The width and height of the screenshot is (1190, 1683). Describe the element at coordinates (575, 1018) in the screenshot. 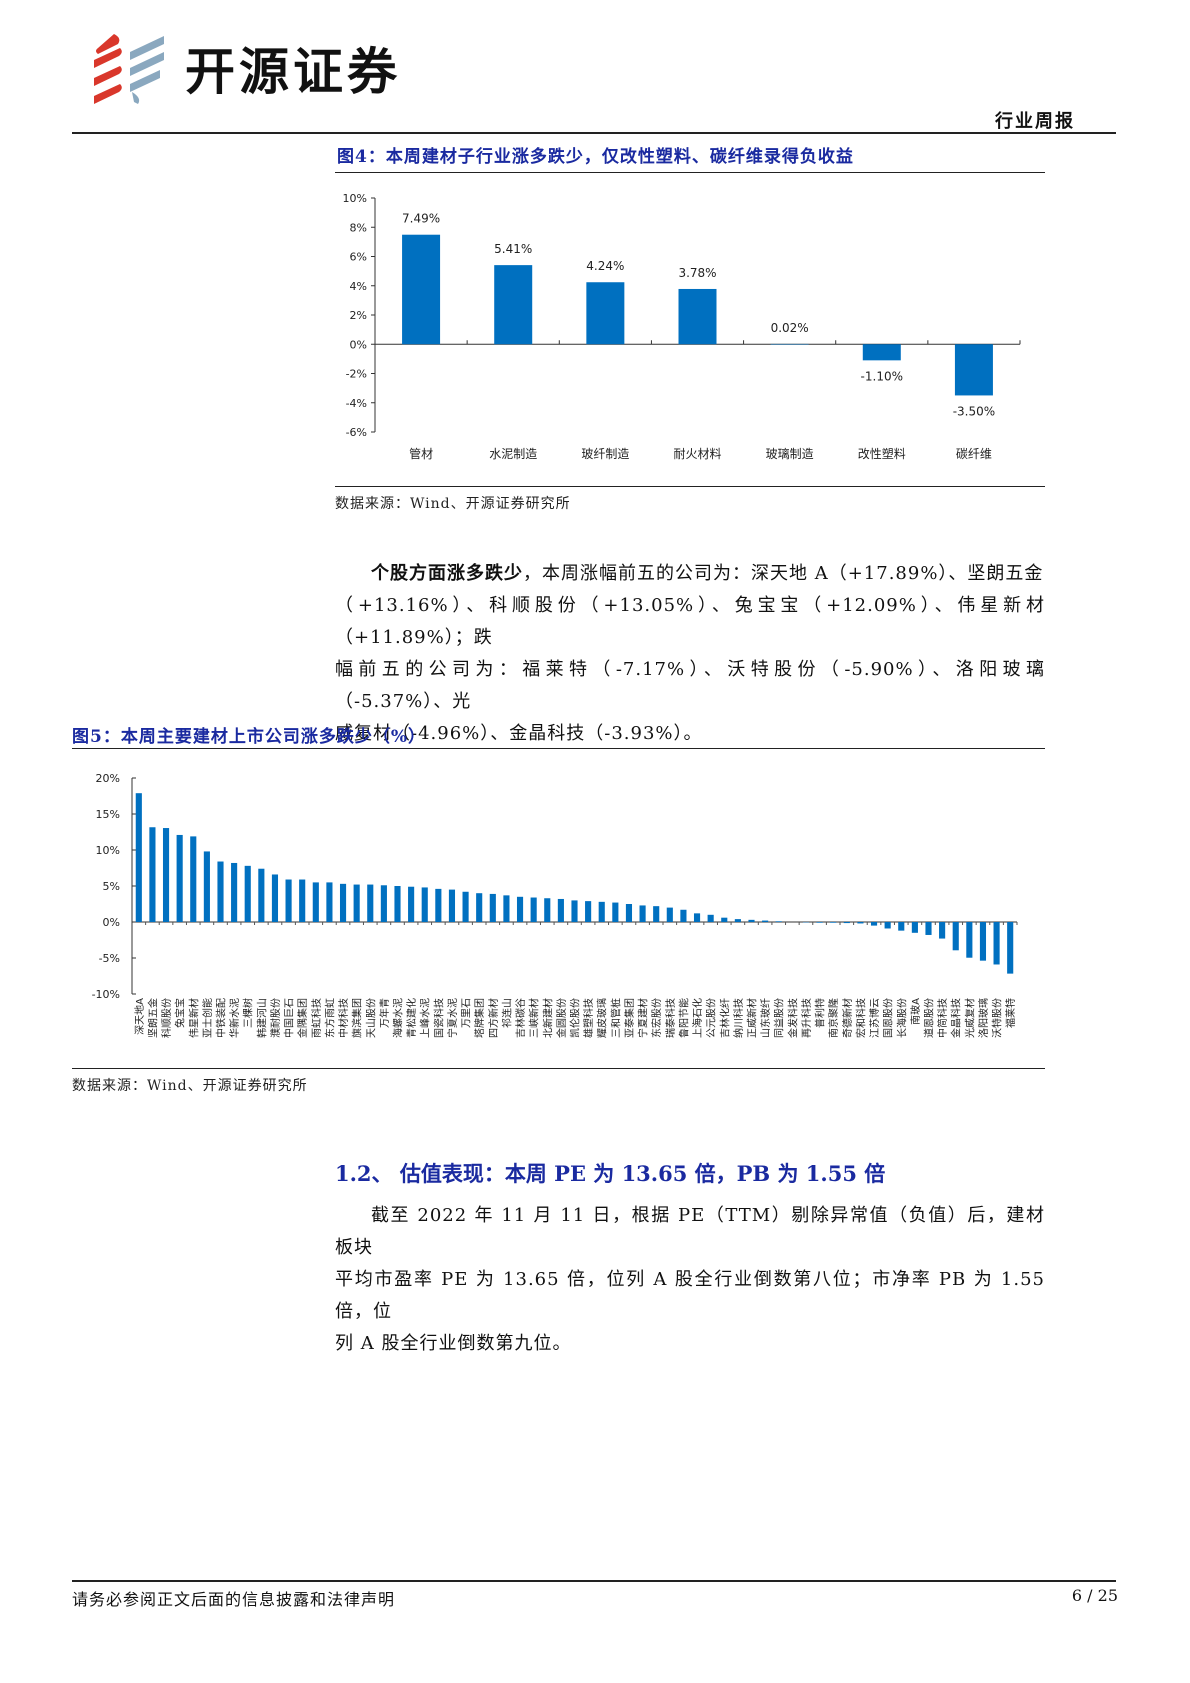

I see `svg-text: 凯伦股份` at that location.